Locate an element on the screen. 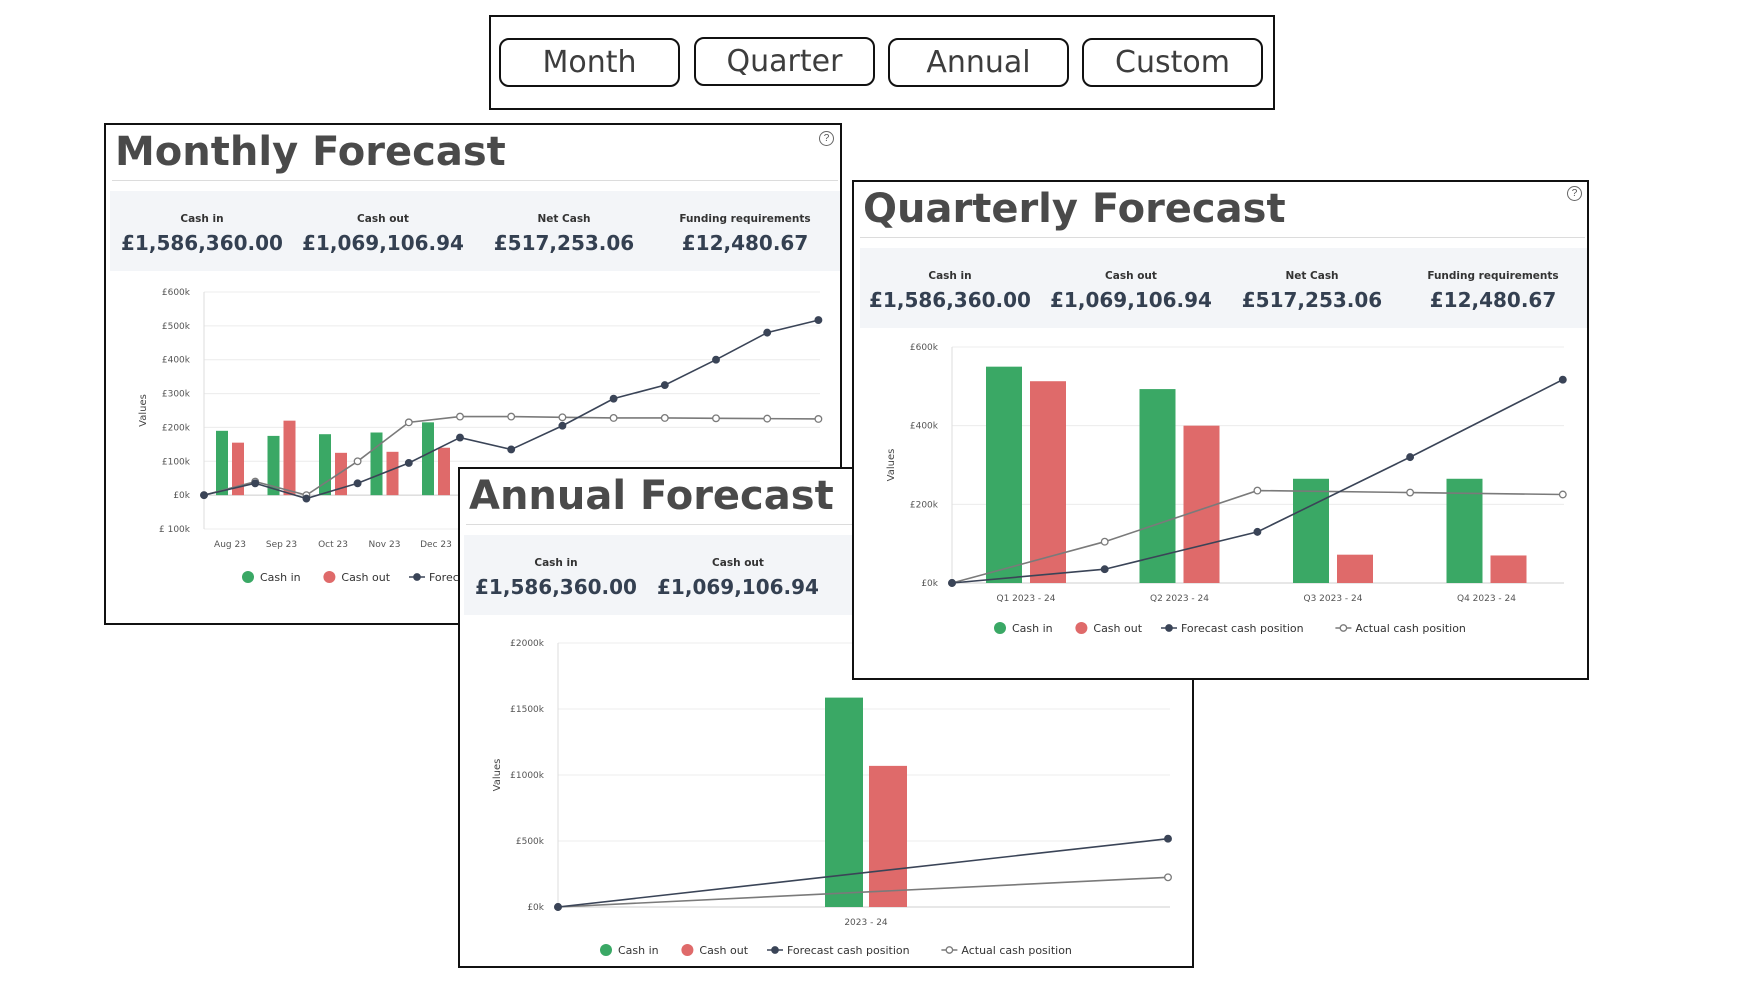 The width and height of the screenshot is (1752, 984). y-tick-label: £300k is located at coordinates (176, 395).